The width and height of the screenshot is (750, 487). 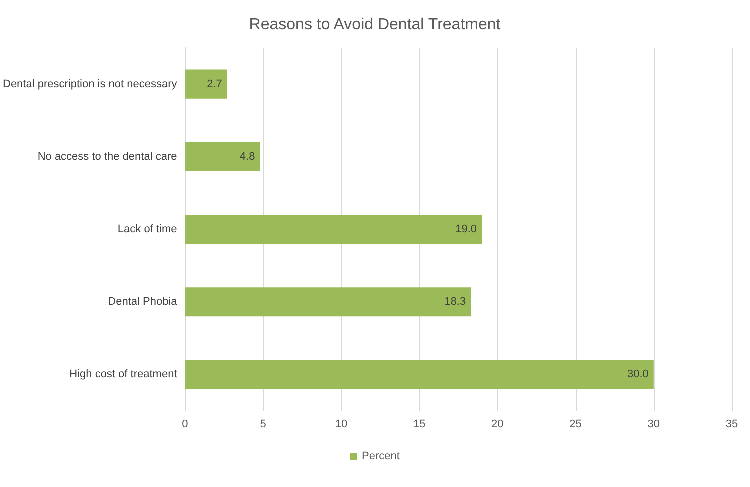 I want to click on y-tick-label: Dental Phobia, so click(x=143, y=302).